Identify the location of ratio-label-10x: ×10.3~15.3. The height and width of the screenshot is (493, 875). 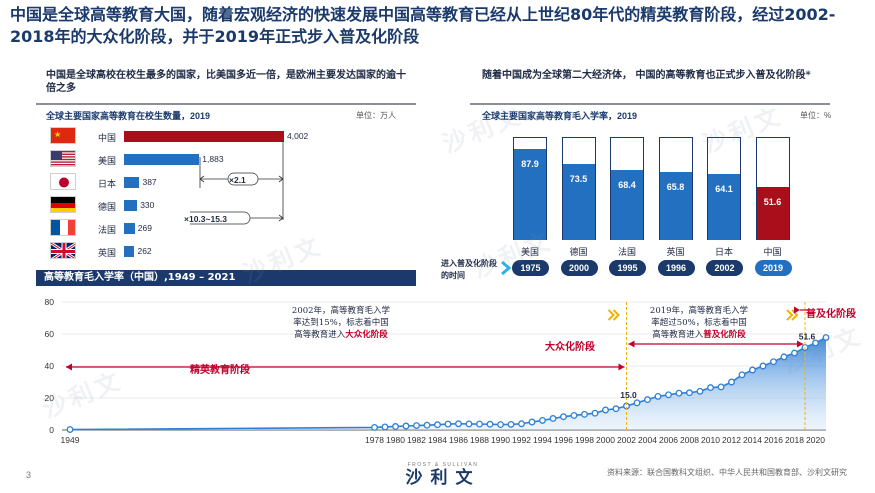
(206, 219).